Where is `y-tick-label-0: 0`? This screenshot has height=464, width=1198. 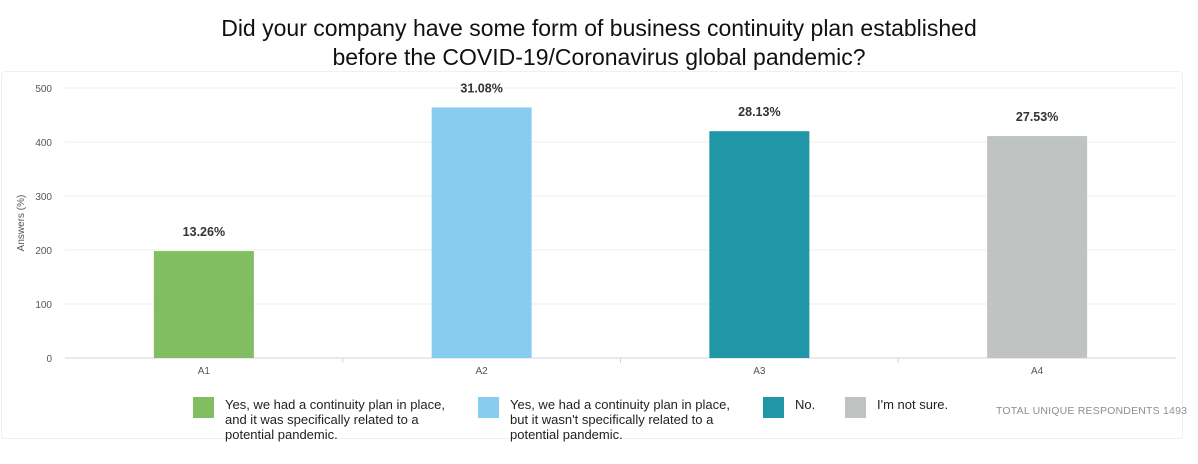
y-tick-label-0: 0 is located at coordinates (49, 359).